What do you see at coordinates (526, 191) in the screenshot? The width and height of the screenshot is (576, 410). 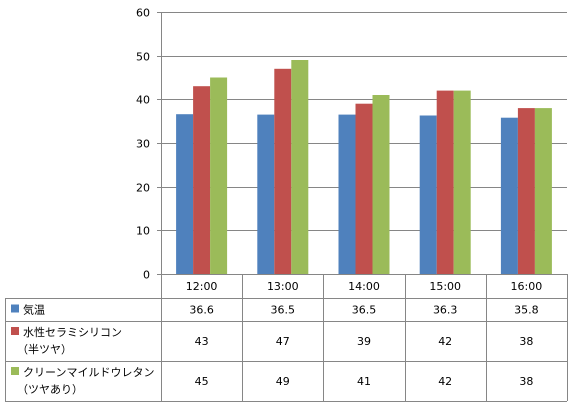 I see `bar-2-16:00` at bounding box center [526, 191].